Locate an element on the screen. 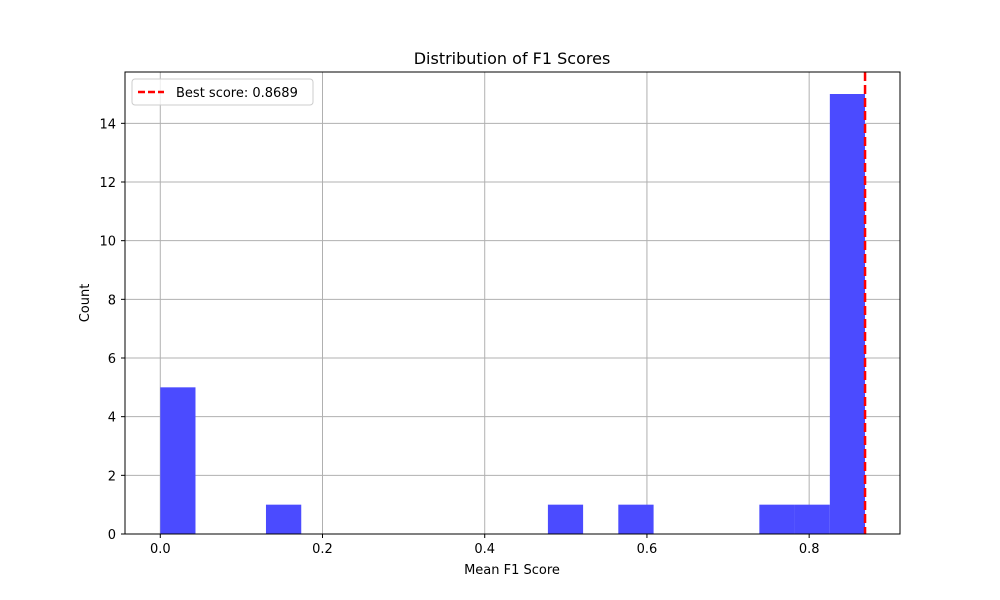 Image resolution: width=1000 pixels, height=600 pixels. y-tick-label: 2 is located at coordinates (112, 476).